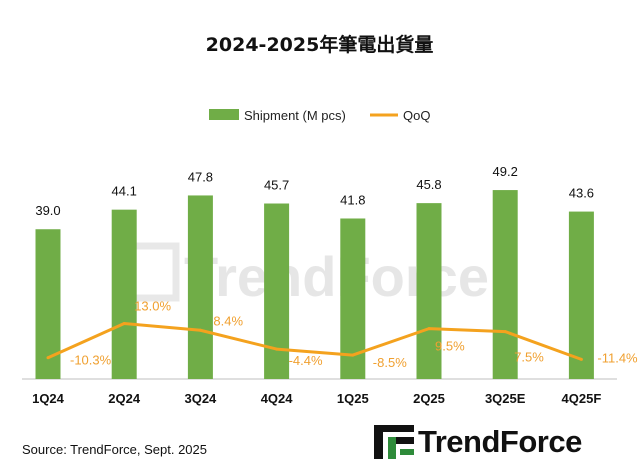 This screenshot has height=469, width=639. I want to click on x-axis-ticks: 1Q24 2Q24 3Q24 4Q24 1Q25 2Q25 3Q25E 4Q25F, so click(316, 398).